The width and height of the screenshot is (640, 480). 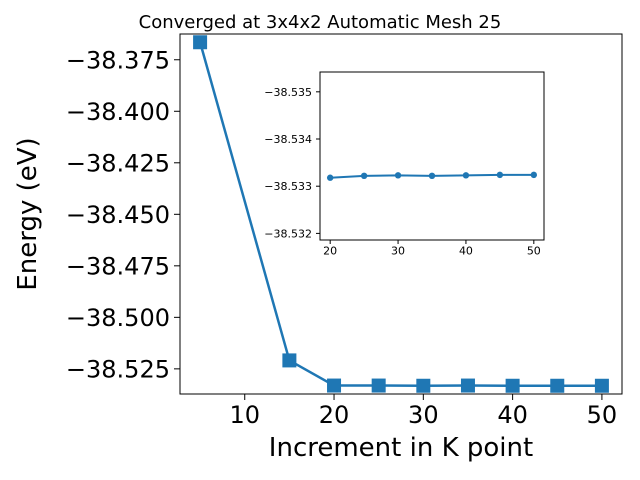 What do you see at coordinates (288, 92) in the screenshot?
I see `inset-y-tick-label: −38.535` at bounding box center [288, 92].